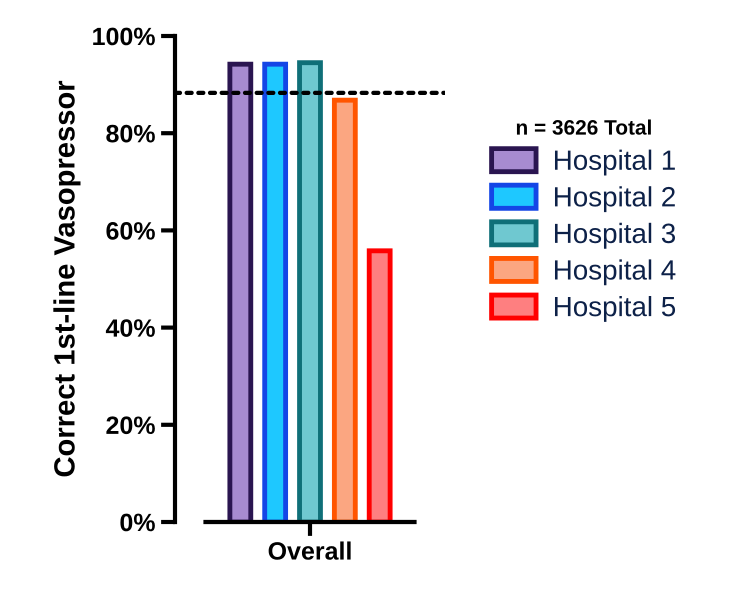 This screenshot has height=598, width=750. What do you see at coordinates (130, 231) in the screenshot?
I see `y-tick-label: 60%` at bounding box center [130, 231].